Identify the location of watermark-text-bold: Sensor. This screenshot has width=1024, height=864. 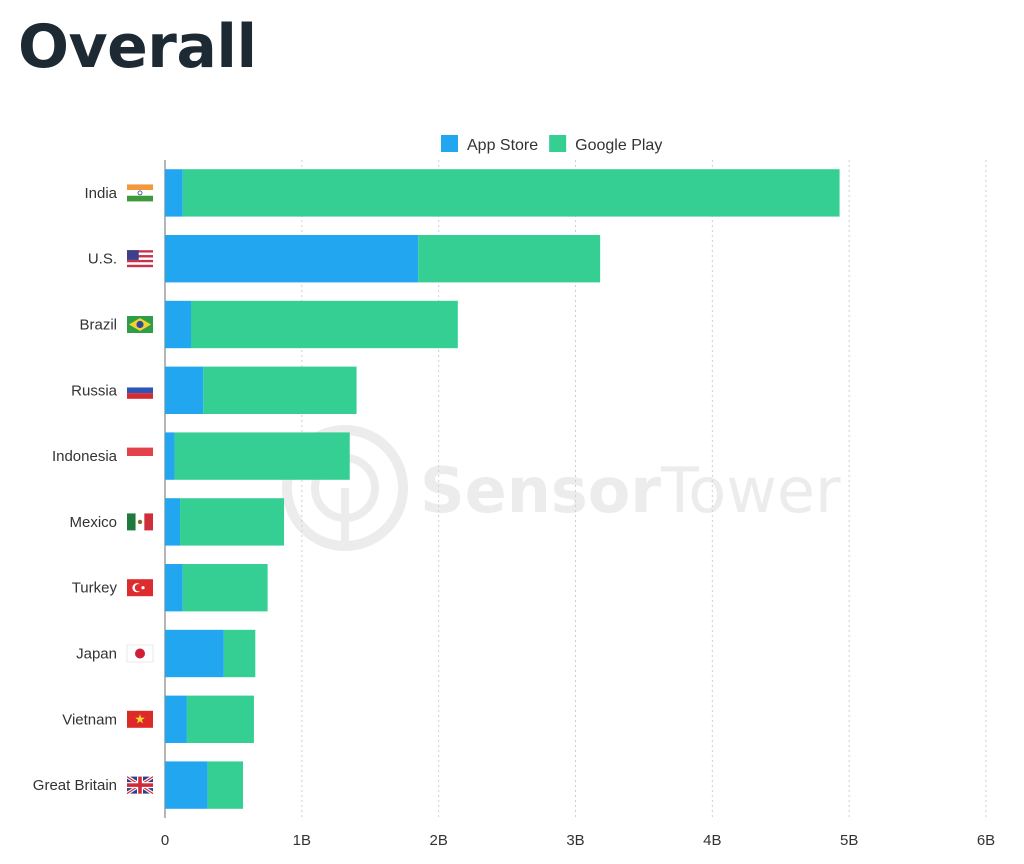
(540, 490).